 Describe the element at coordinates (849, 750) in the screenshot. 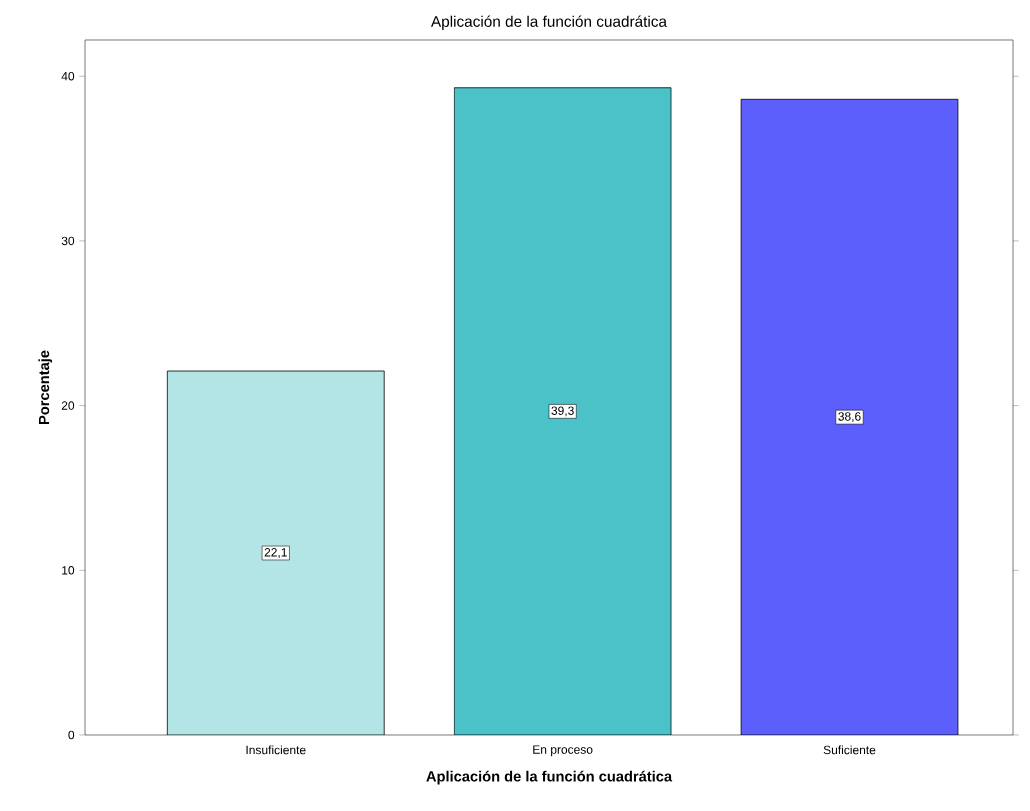

I see `x-tick-label: Suficiente` at that location.